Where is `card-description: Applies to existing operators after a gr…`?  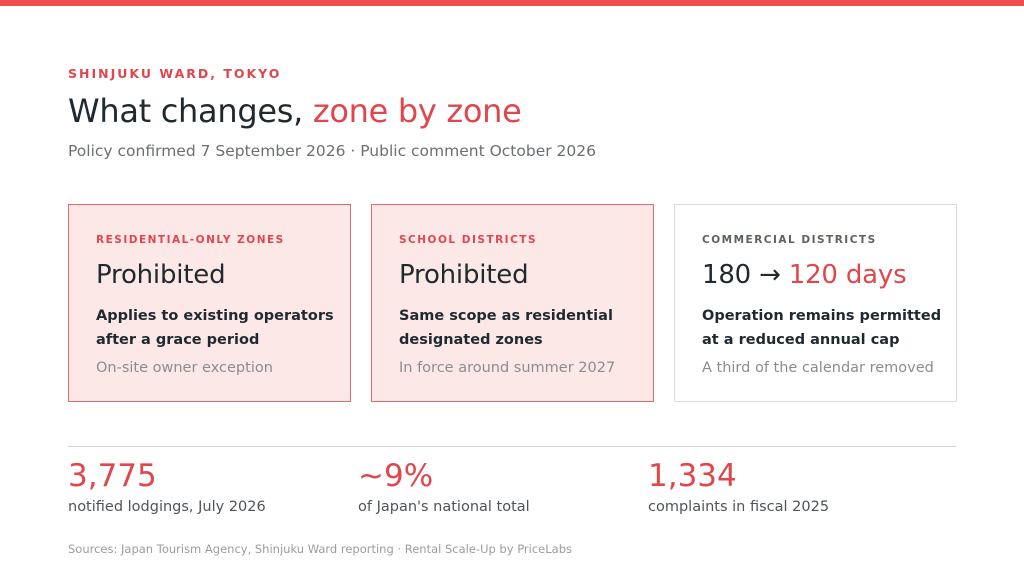 card-description: Applies to existing operators after a gr… is located at coordinates (215, 328).